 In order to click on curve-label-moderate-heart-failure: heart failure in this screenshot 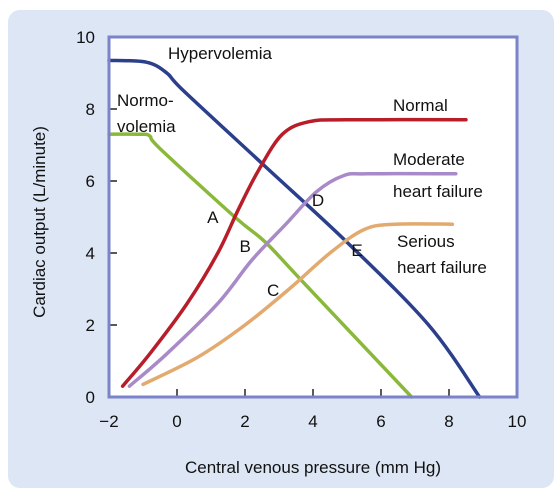, I will do `click(438, 191)`.